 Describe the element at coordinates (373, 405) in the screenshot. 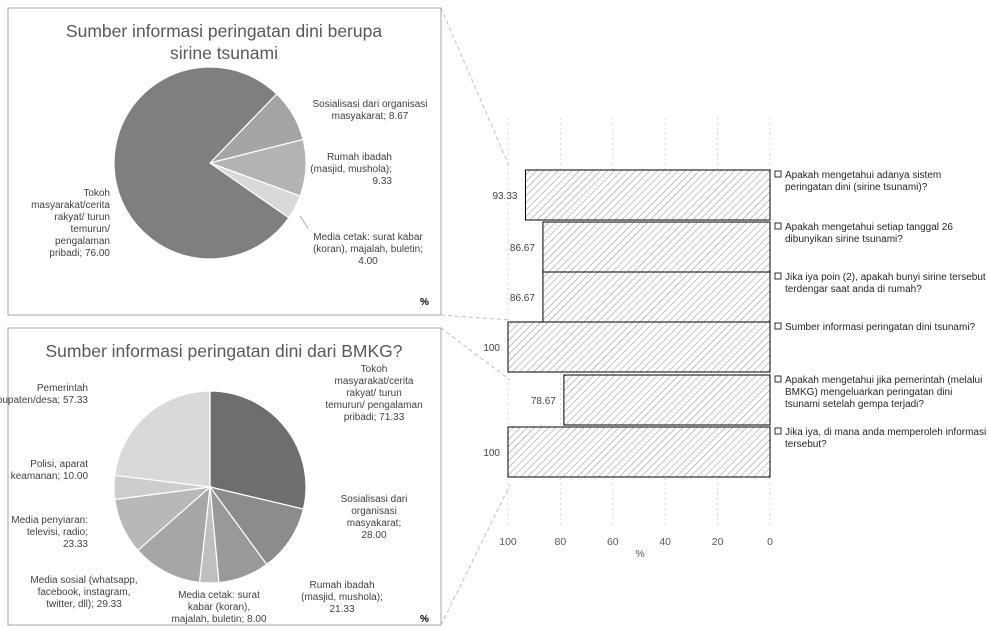

I see `pie-bmkg-label-0-line: temurun/ pengalaman` at that location.